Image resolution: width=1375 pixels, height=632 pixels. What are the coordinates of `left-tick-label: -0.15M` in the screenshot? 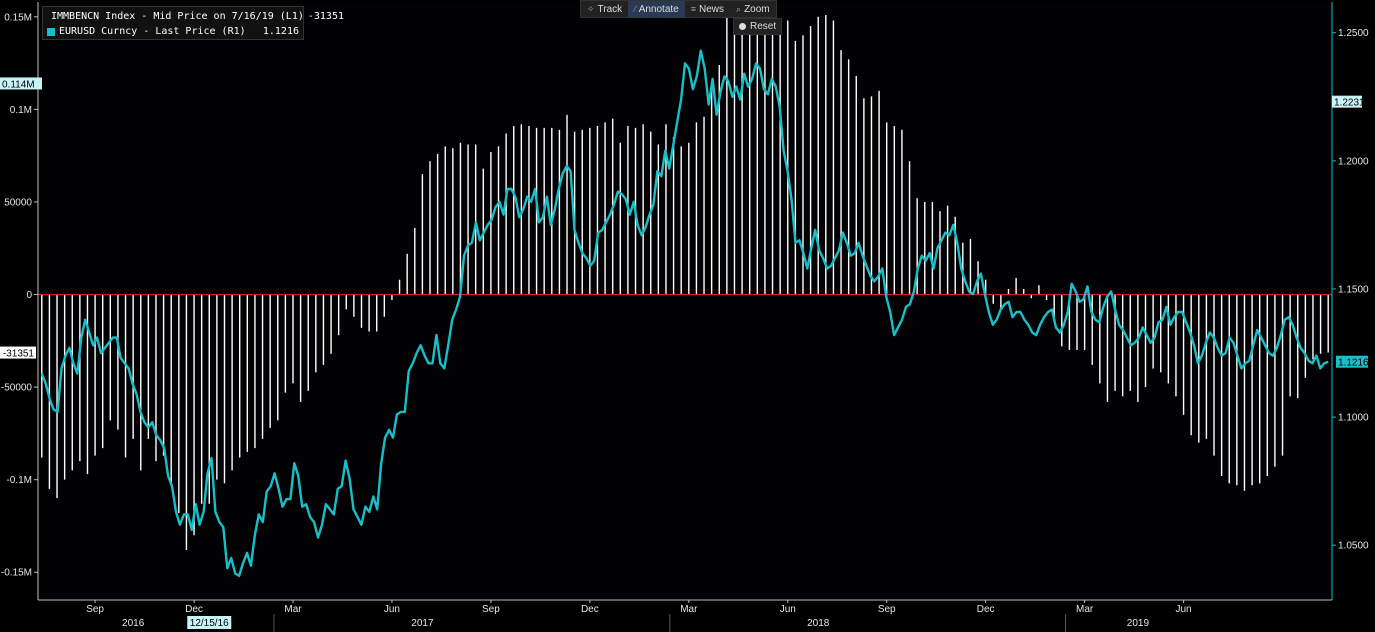 It's located at (16, 573).